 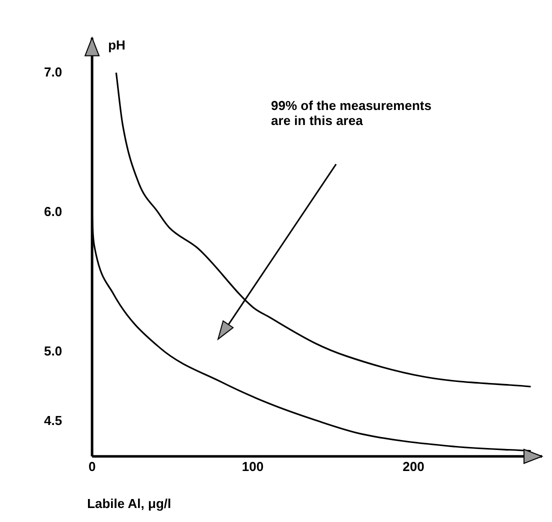 What do you see at coordinates (53, 72) in the screenshot?
I see `y-tick-label: 7.0` at bounding box center [53, 72].